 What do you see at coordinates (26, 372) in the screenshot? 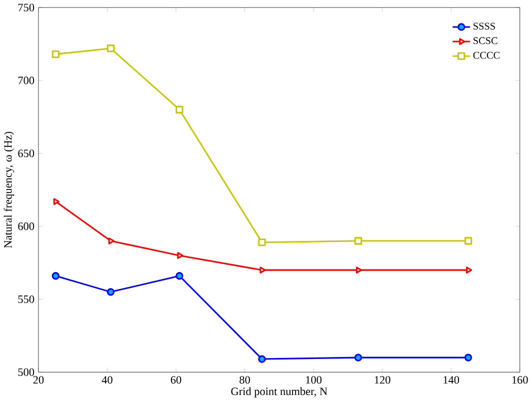
I see `y-tick-label: 500` at bounding box center [26, 372].